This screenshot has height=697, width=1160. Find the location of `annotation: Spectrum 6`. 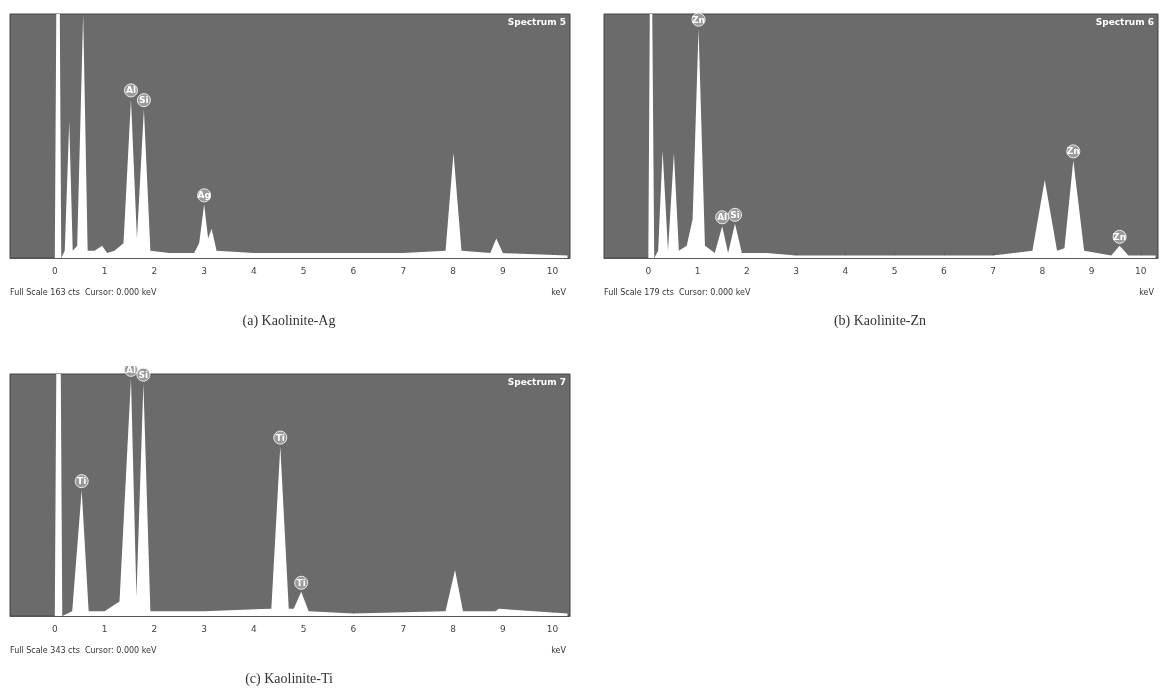

annotation: Spectrum 6 is located at coordinates (1125, 21).